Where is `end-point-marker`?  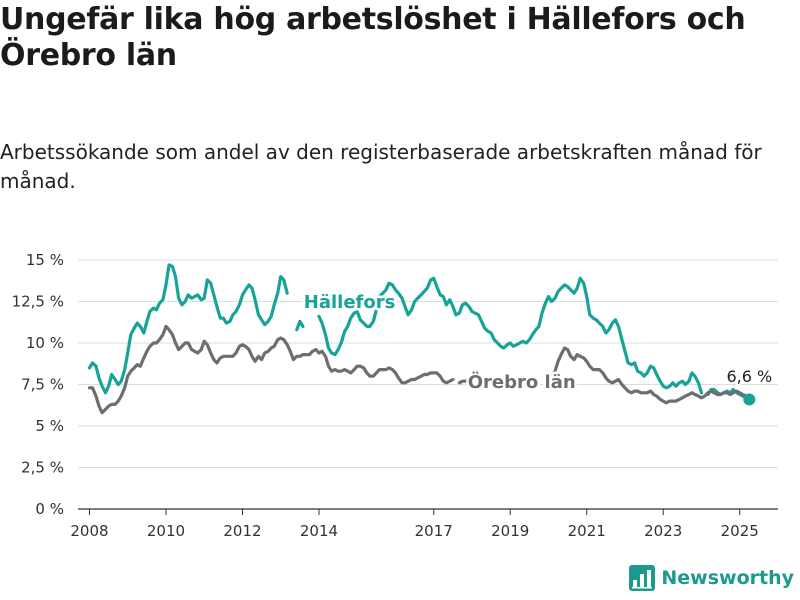
end-point-marker is located at coordinates (749, 399).